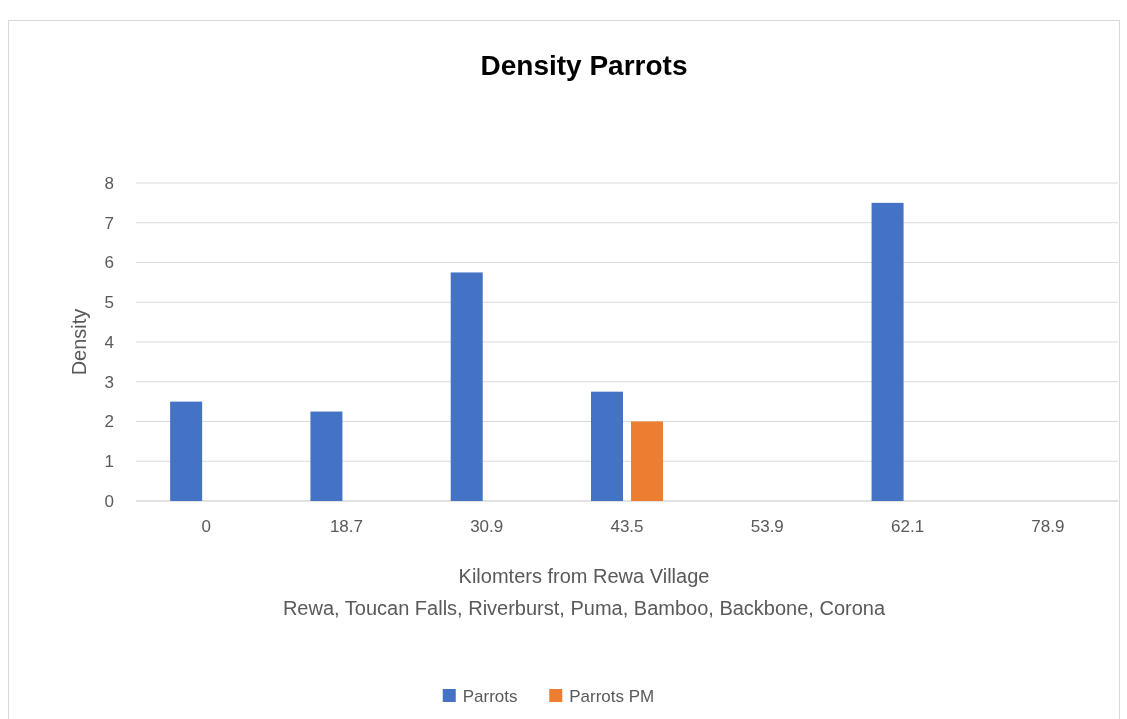 The width and height of the screenshot is (1127, 719). Describe the element at coordinates (487, 526) in the screenshot. I see `x-tick-label: 30.9` at that location.